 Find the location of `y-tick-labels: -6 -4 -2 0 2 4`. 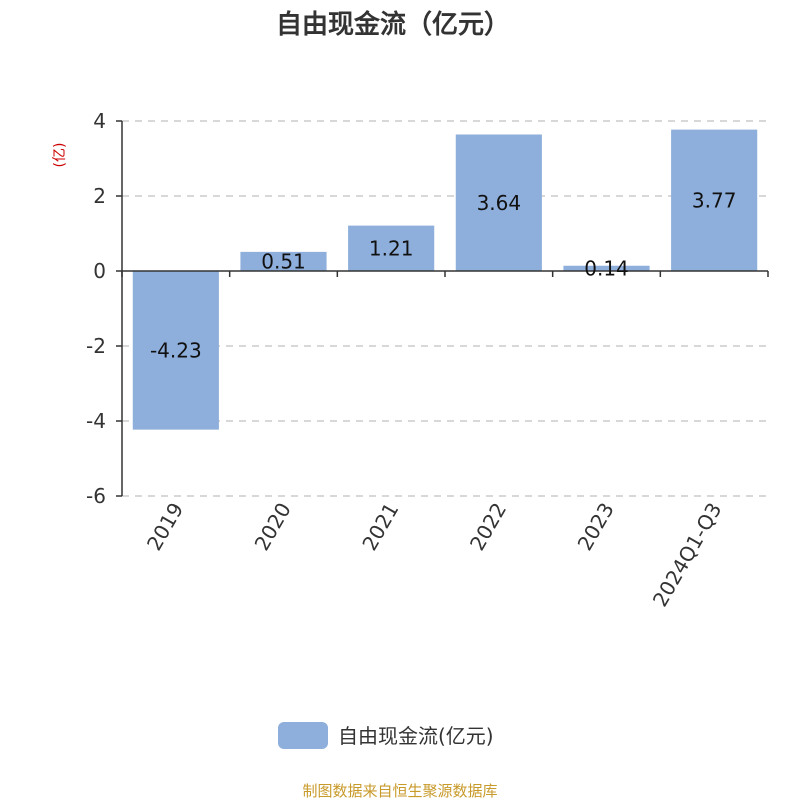

y-tick-labels: -6 -4 -2 0 2 4 is located at coordinates (96, 308).